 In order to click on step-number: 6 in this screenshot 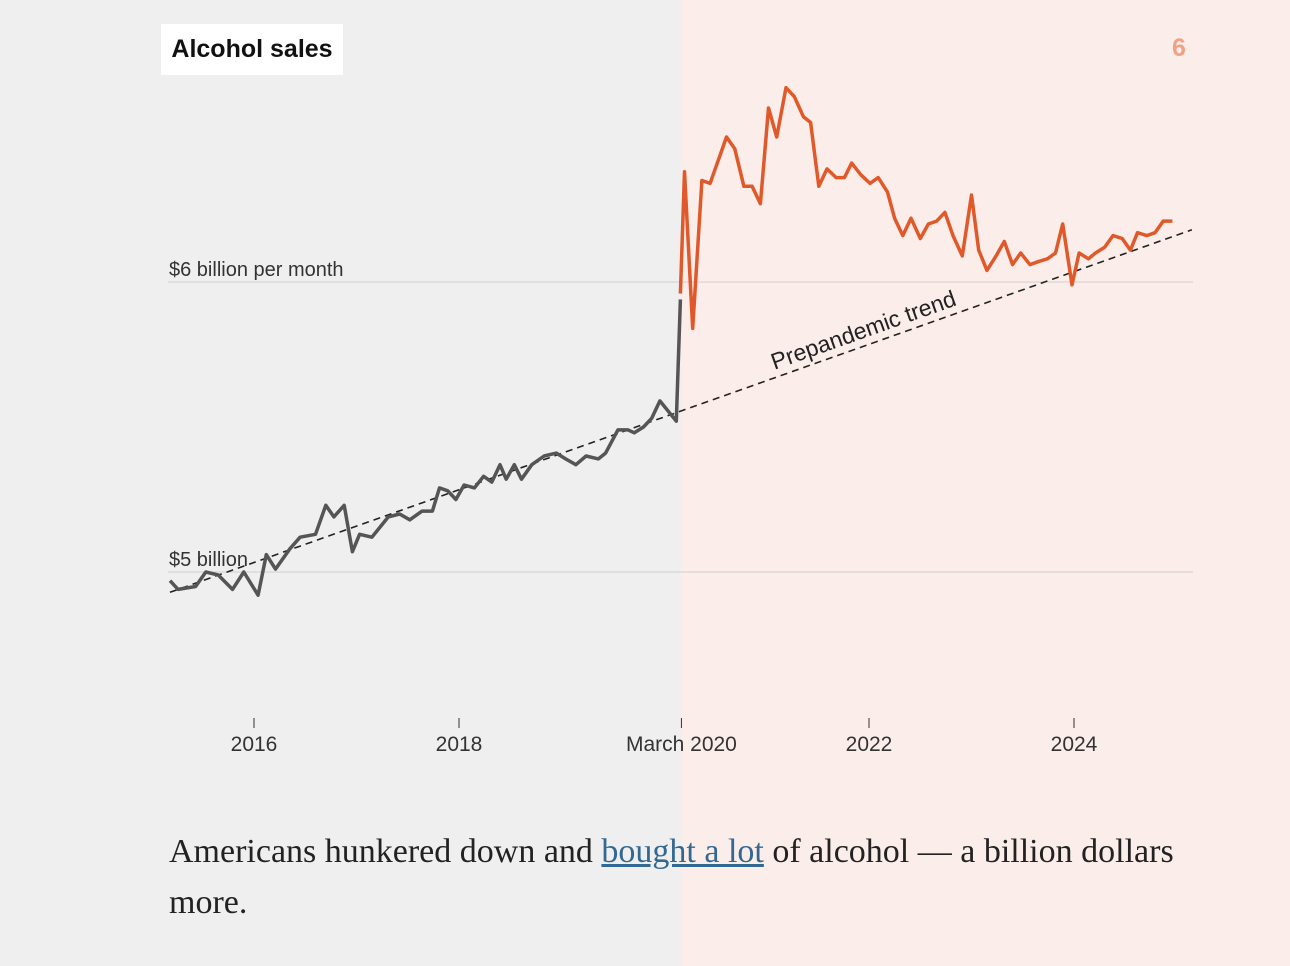, I will do `click(1179, 48)`.